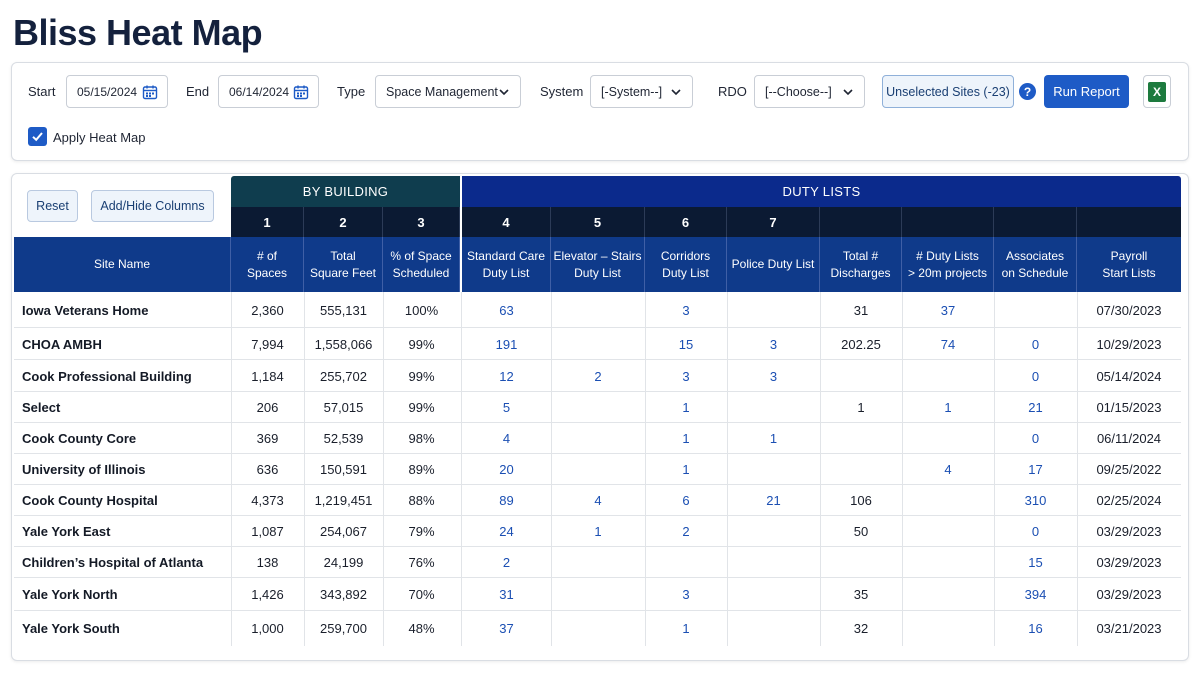 This screenshot has width=1200, height=675. What do you see at coordinates (506, 531) in the screenshot?
I see `standard-care-cell: 24` at bounding box center [506, 531].